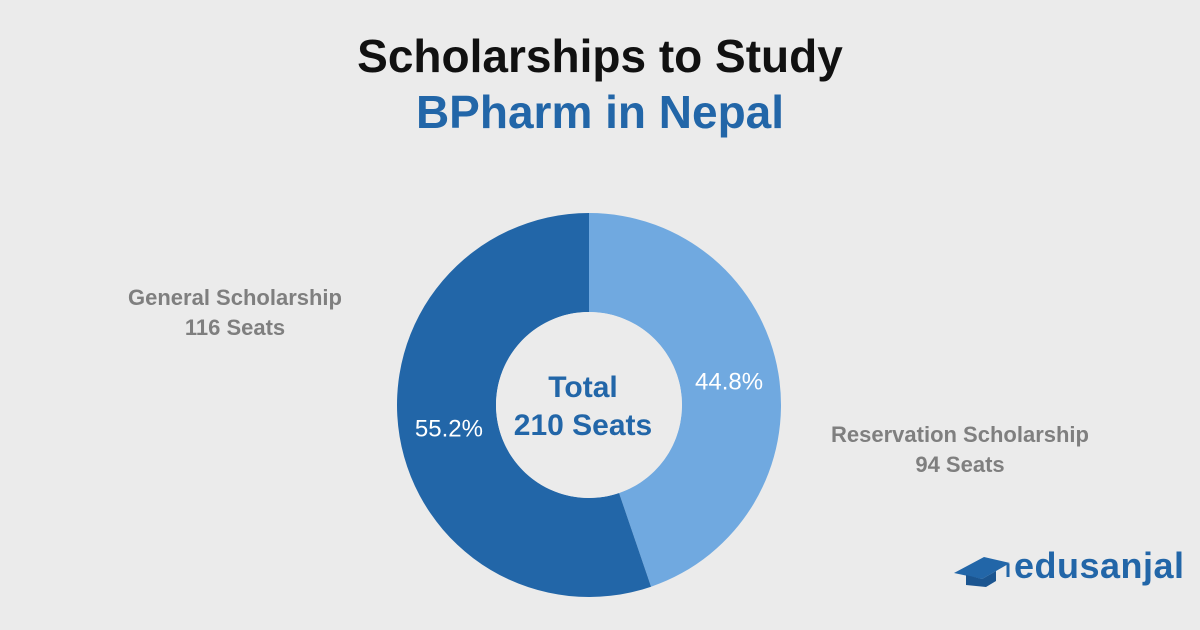 The height and width of the screenshot is (630, 1200). What do you see at coordinates (582, 387) in the screenshot?
I see `center-label-line-1: Total` at bounding box center [582, 387].